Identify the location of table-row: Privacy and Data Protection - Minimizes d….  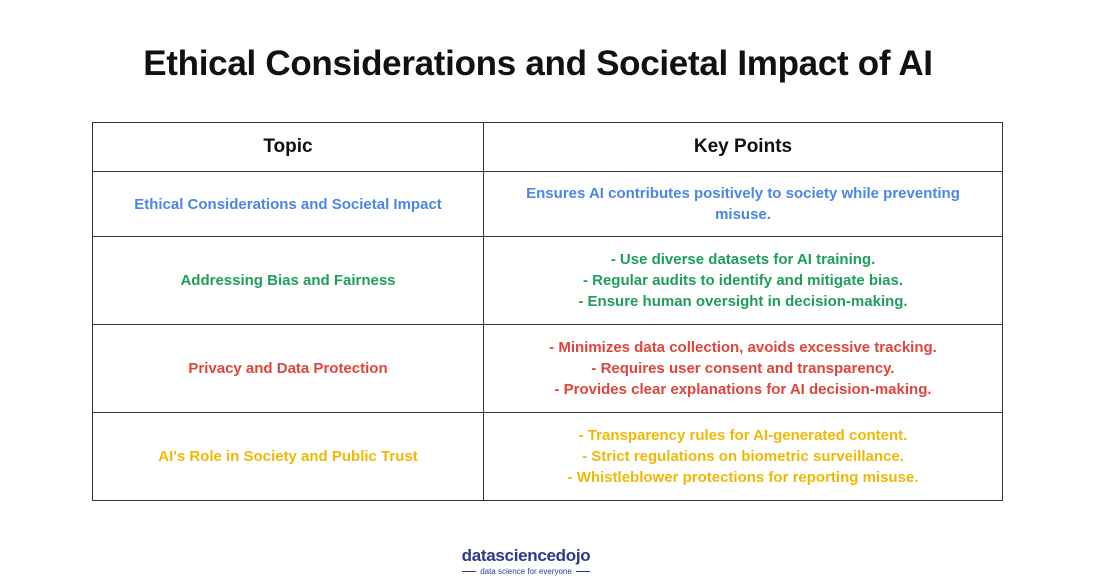
(547, 368).